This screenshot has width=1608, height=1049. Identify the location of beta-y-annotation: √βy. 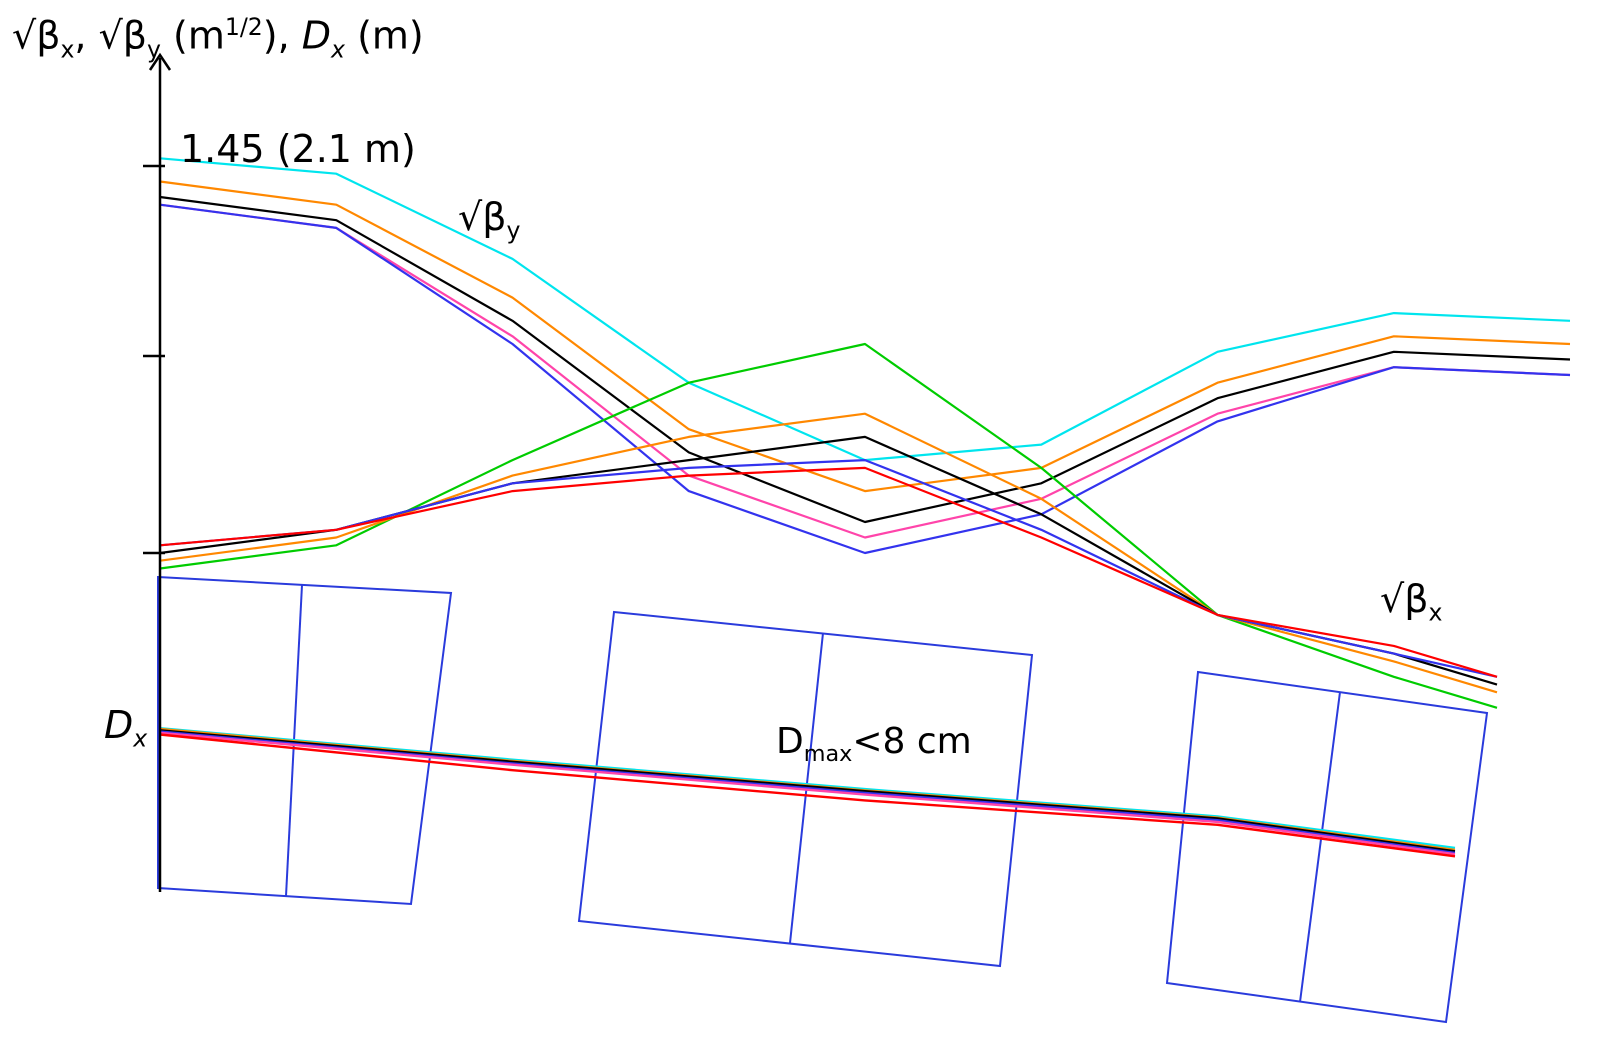
(489, 220).